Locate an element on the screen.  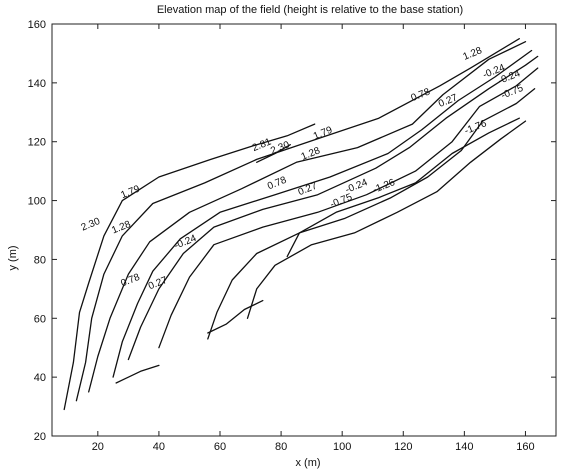
y-tick-label: 140 is located at coordinates (37, 84).